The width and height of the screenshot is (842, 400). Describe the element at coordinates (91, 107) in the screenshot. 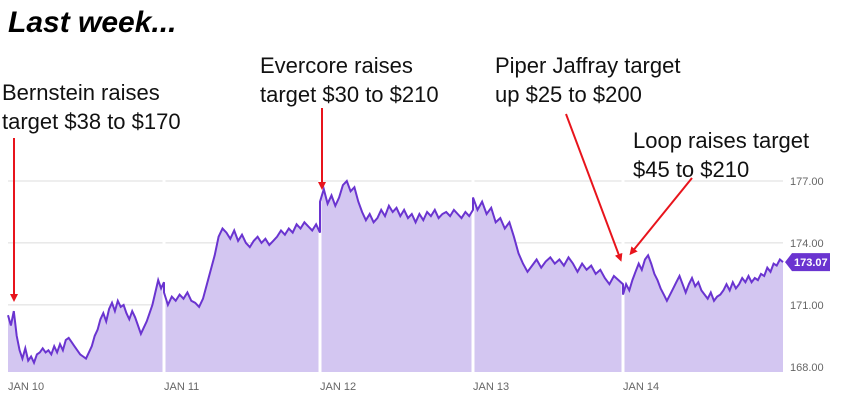

I see `annotation-bernstein: Bernstein raises target $38 to $170` at that location.